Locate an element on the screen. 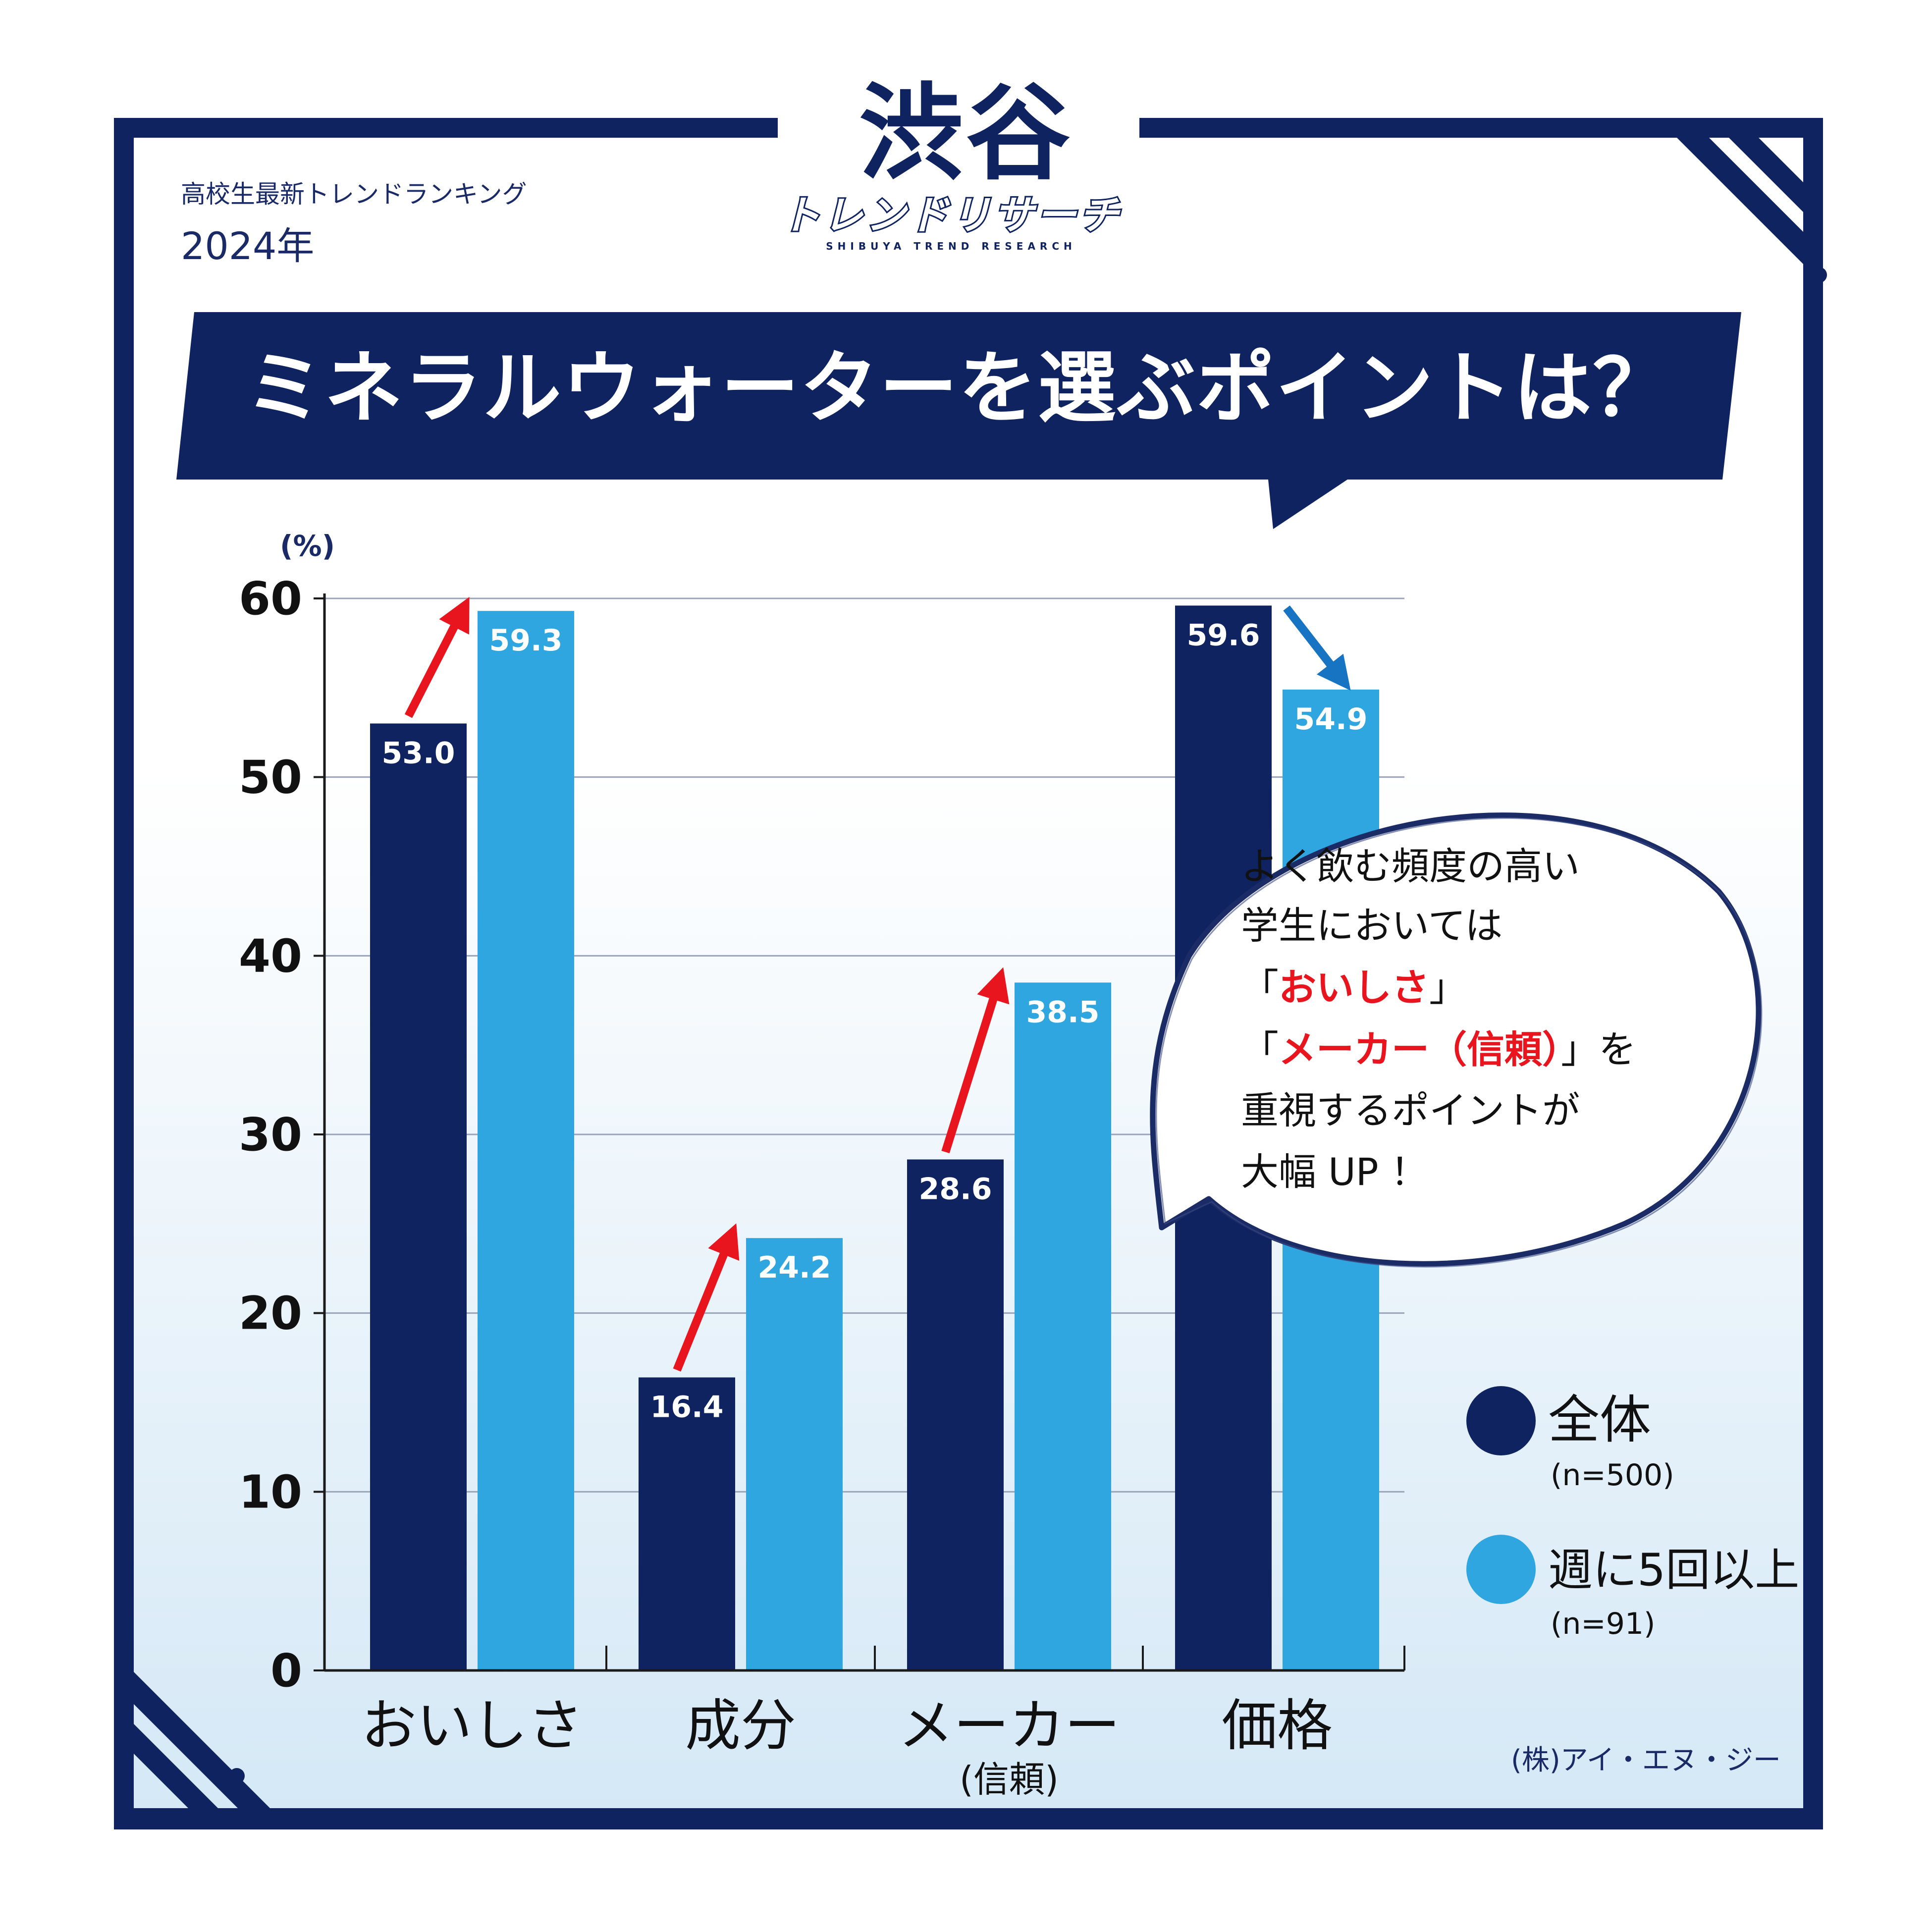 This screenshot has width=1932, height=1932. page-title: ミネラルウォーターを選ぶポイントは？ is located at coordinates (958, 388).